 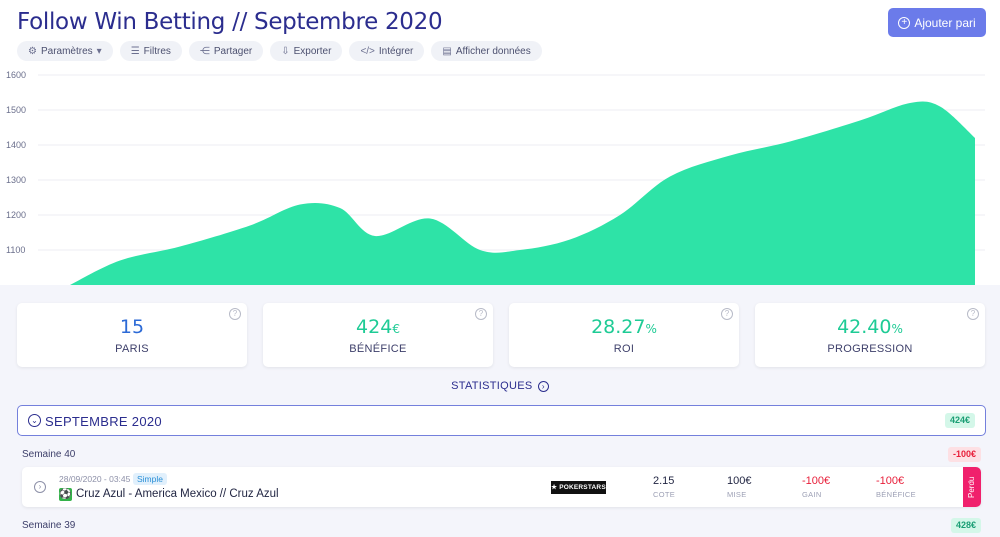 I want to click on stat-number: 424, so click(x=374, y=327).